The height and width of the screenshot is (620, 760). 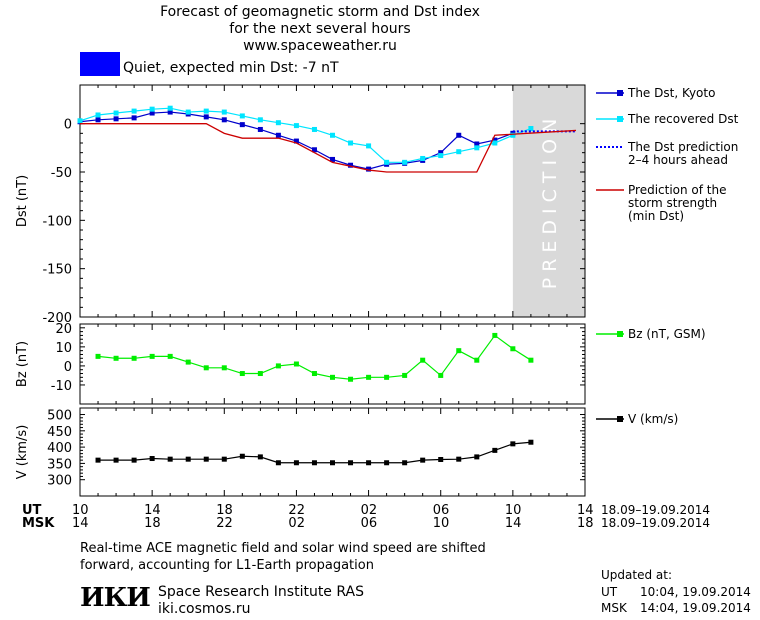 I want to click on y-axis-label: V (km/s), so click(x=22, y=452).